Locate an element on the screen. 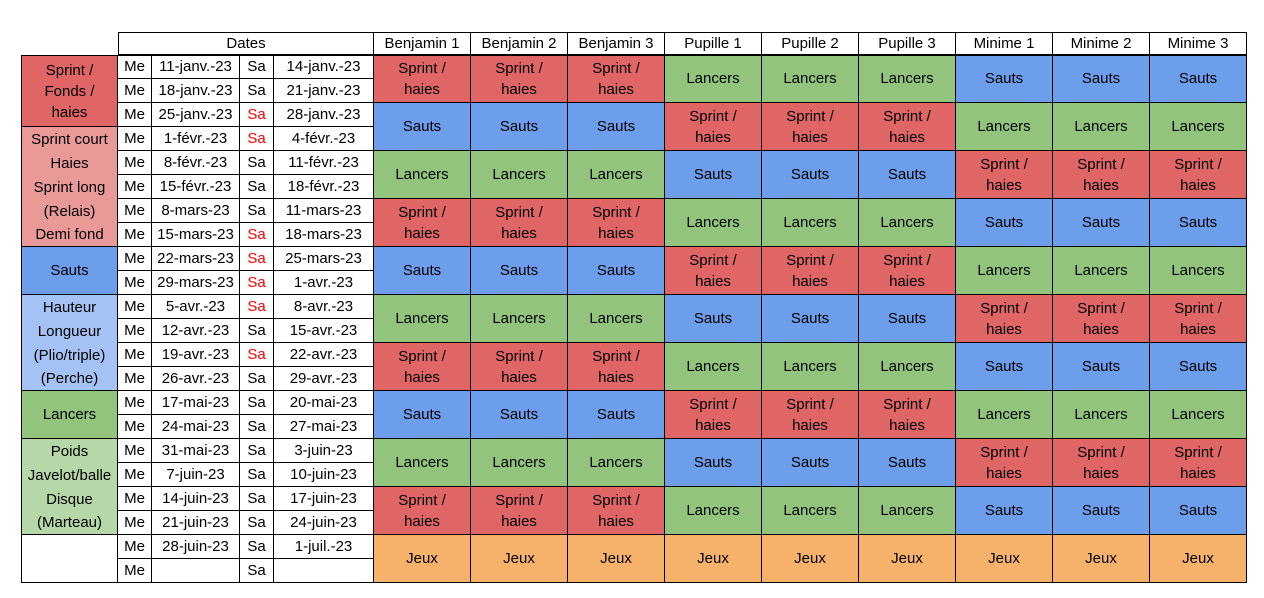 This screenshot has width=1264, height=598. group-header: Benjamin 1 is located at coordinates (422, 43).